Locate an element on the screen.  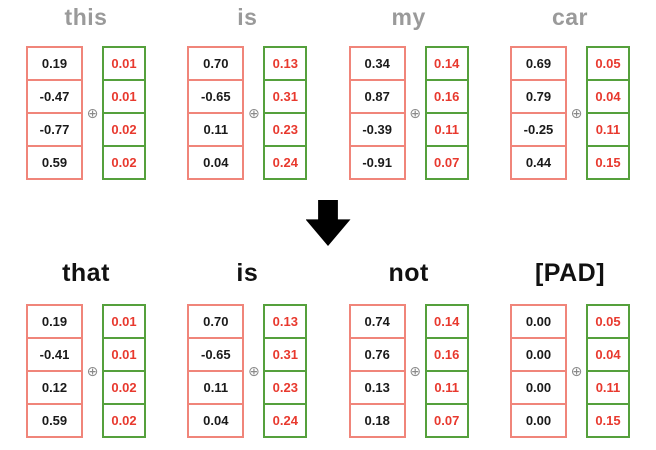
embedding-value-cell: 0.59 is located at coordinates (54, 420).